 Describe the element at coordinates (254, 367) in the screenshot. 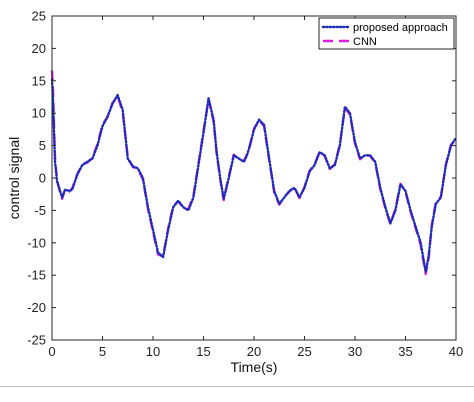

I see `x-axis-label: Time(s)` at that location.